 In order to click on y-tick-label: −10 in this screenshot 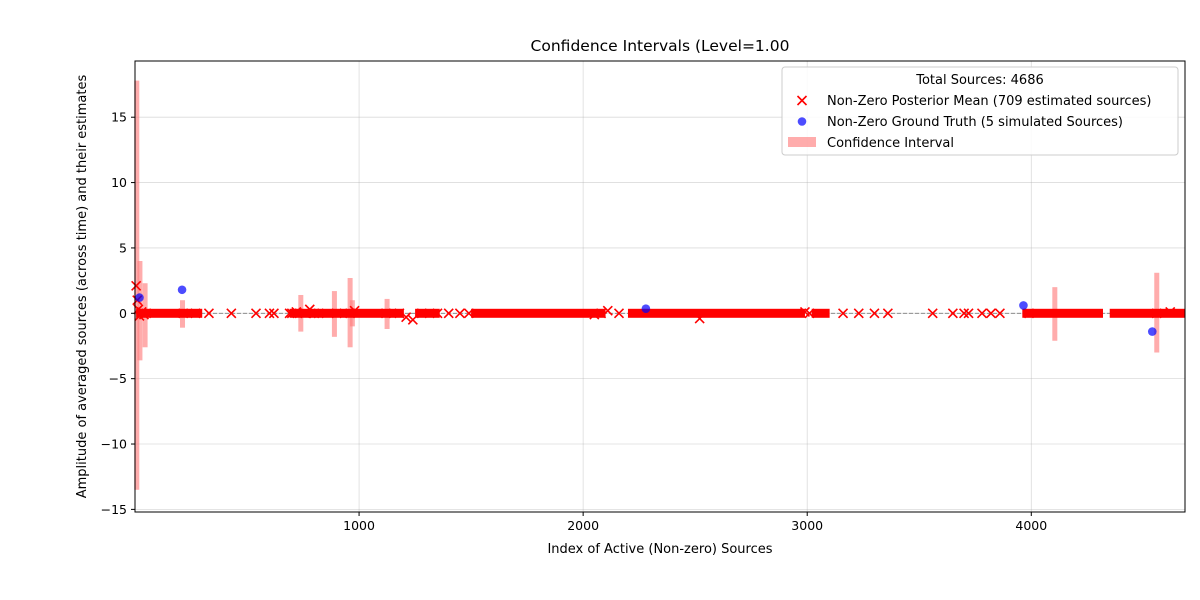, I will do `click(114, 444)`.